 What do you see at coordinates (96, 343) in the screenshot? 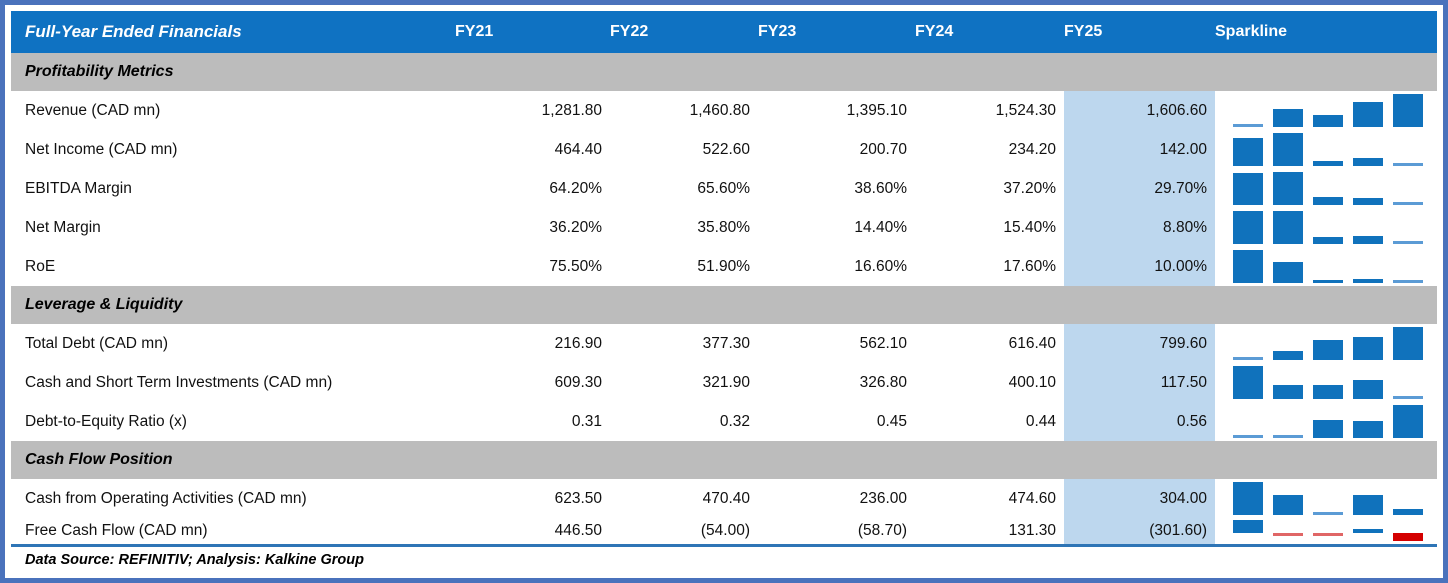
I see `metric-label: Total Debt (CAD mn)` at bounding box center [96, 343].